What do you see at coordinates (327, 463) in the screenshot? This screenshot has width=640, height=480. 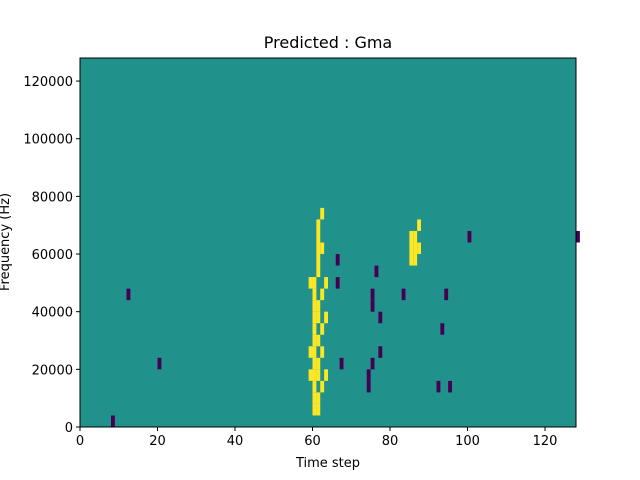 I see `x-axis-label: Time step` at bounding box center [327, 463].